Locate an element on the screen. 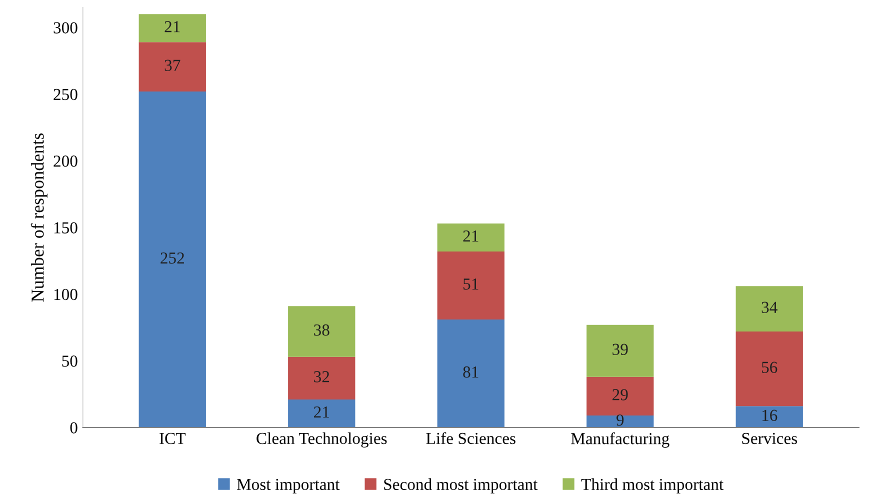 Image resolution: width=872 pixels, height=500 pixels. data-label: 16 is located at coordinates (770, 416).